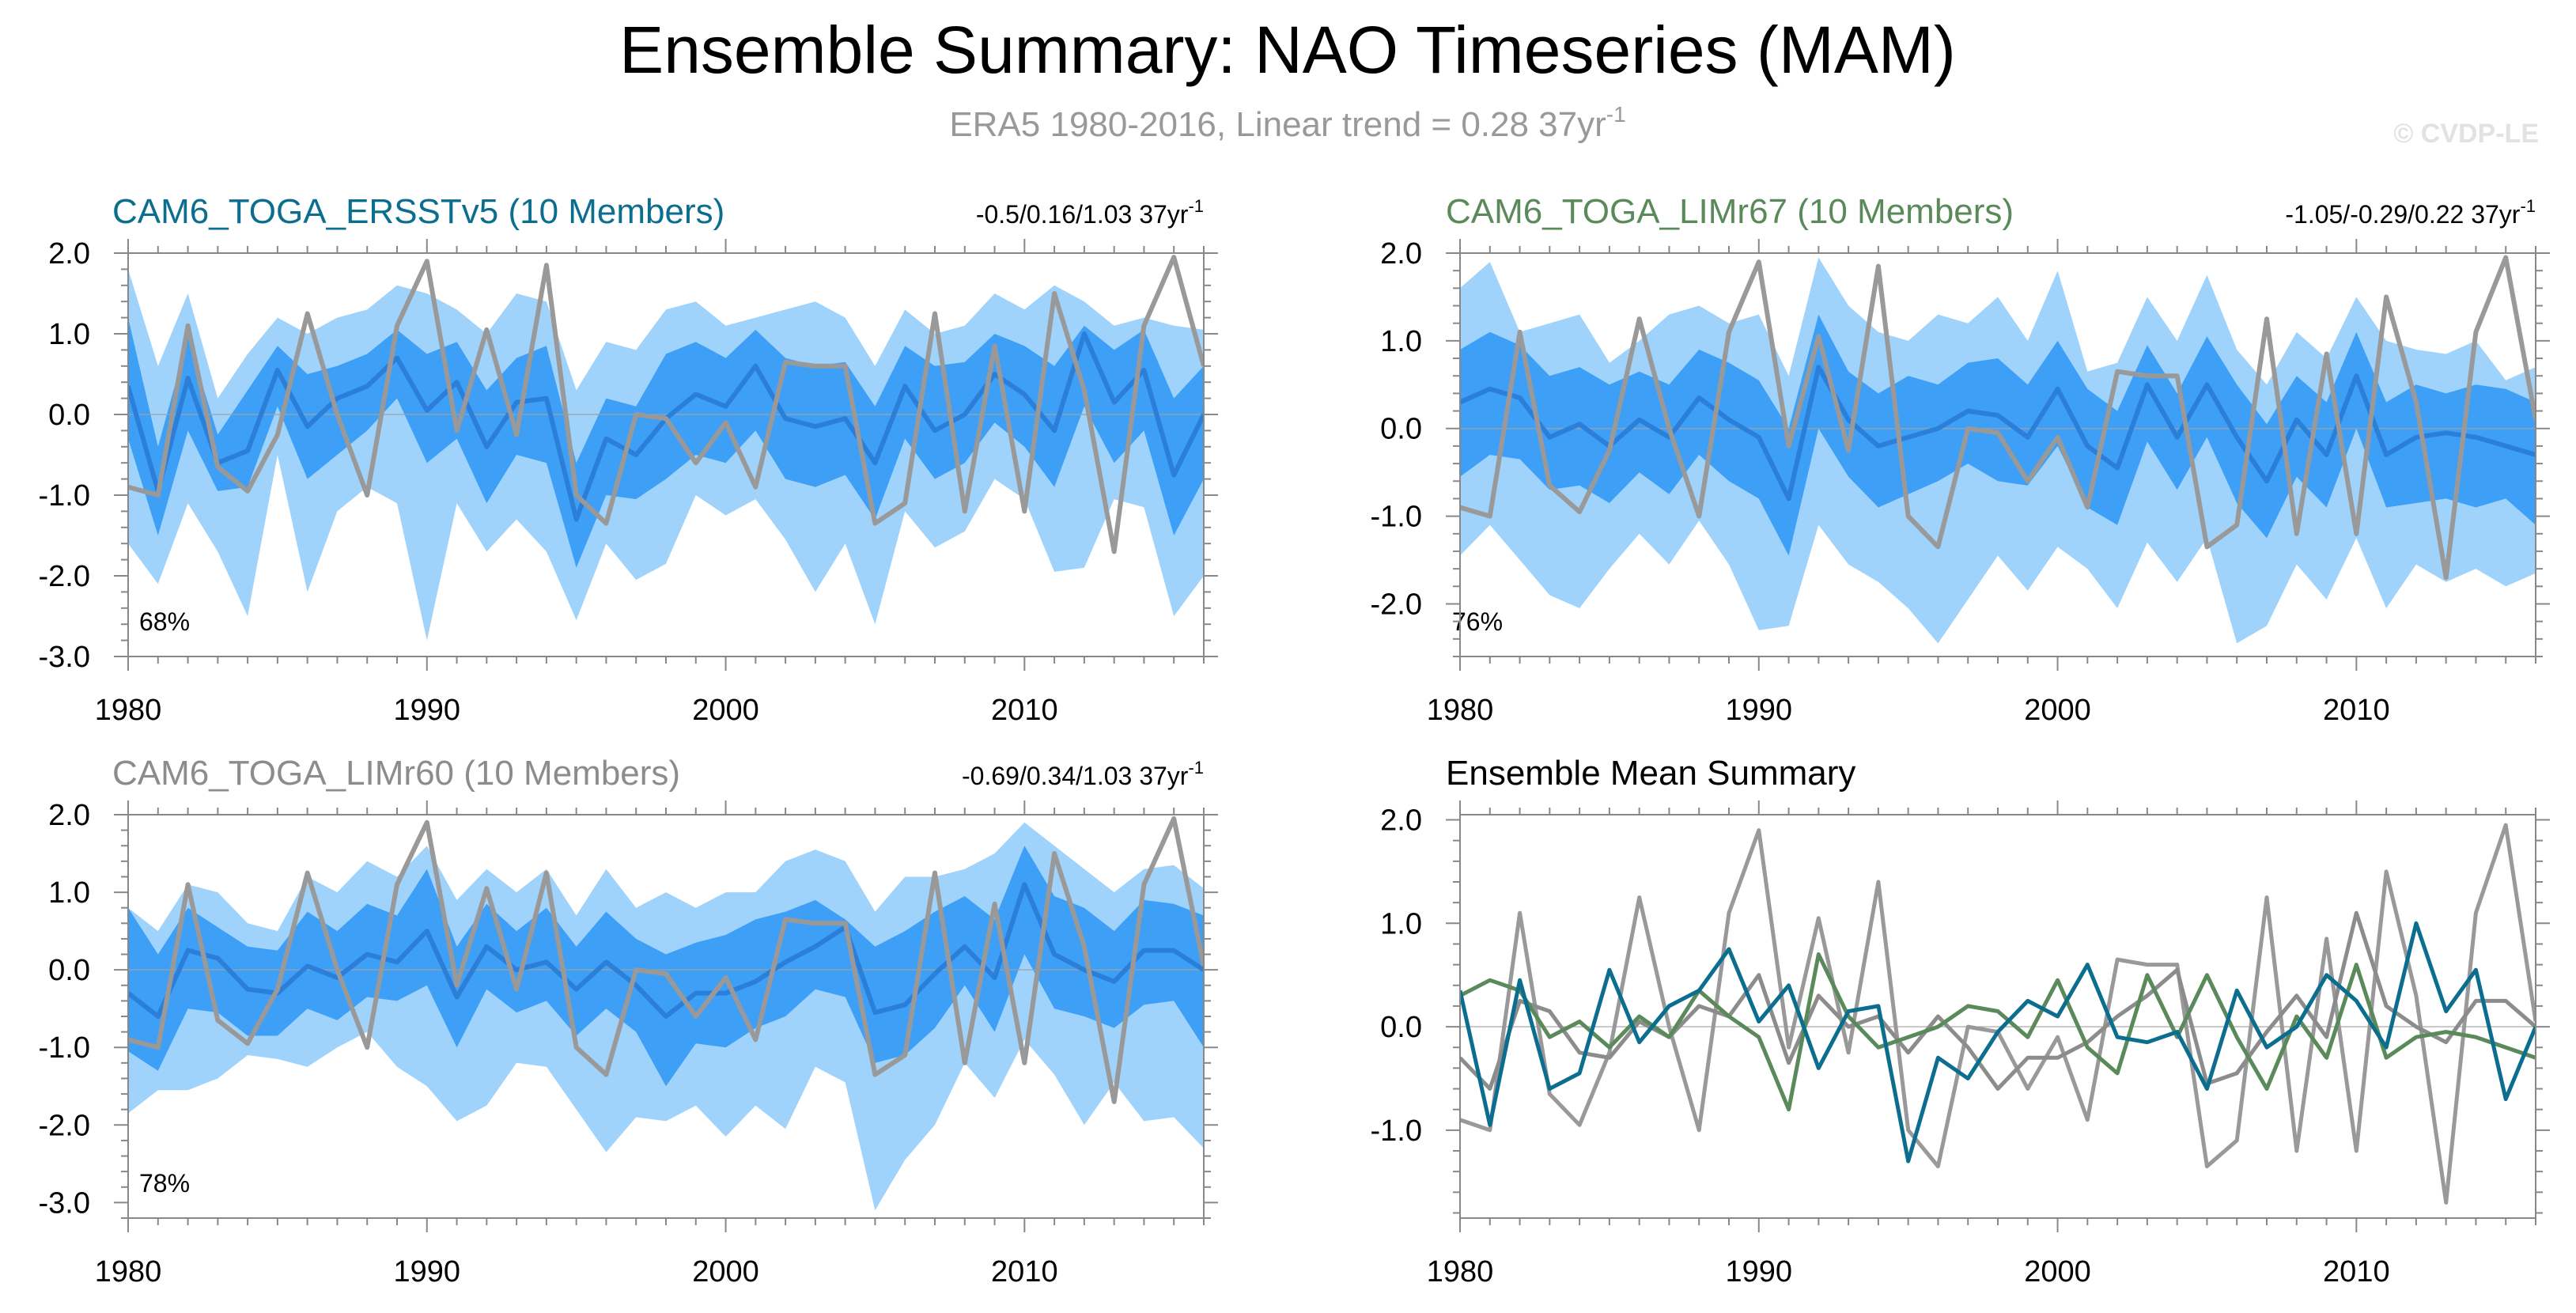  Describe the element at coordinates (1076, 776) in the screenshot. I see `trend-value: -0.69/0.34/1.03 37yr` at that location.